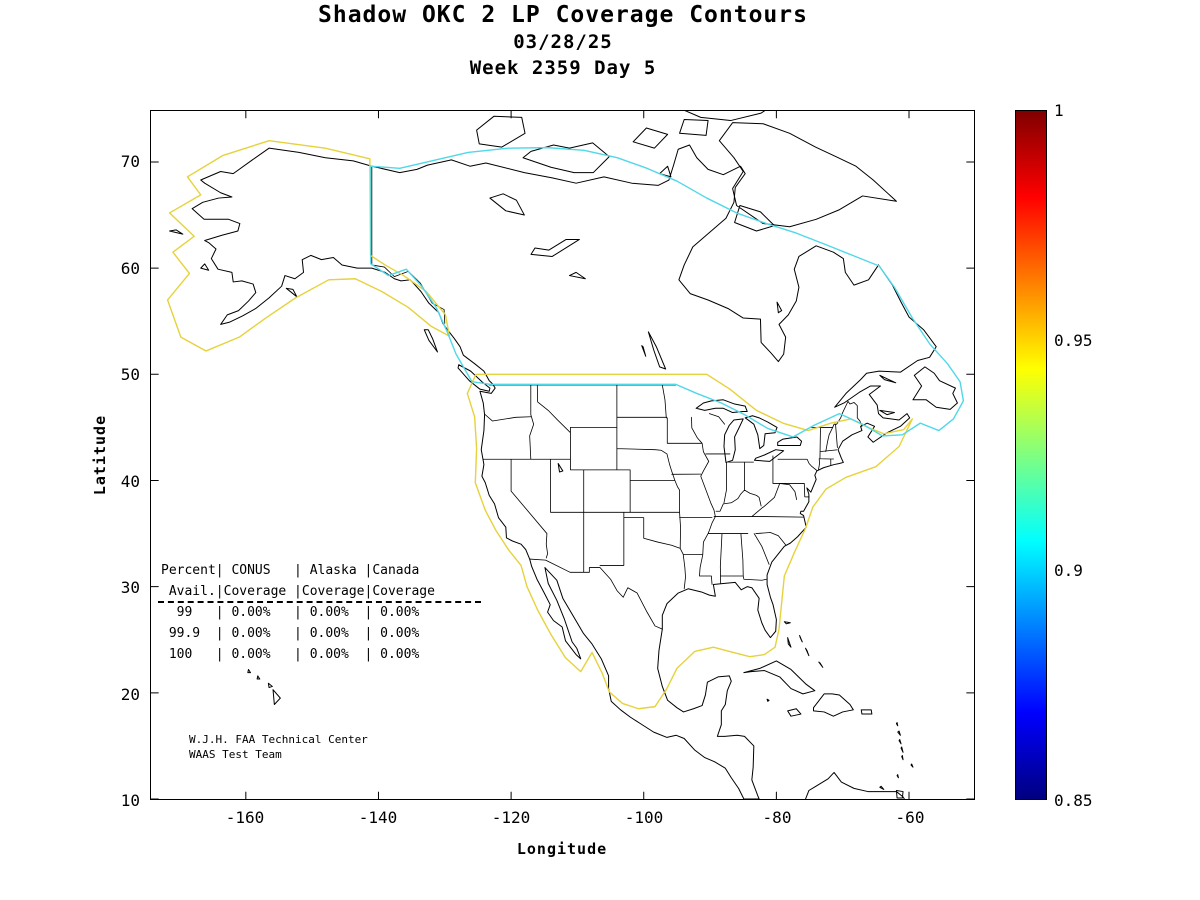 The image size is (1200, 900). What do you see at coordinates (290, 612) in the screenshot?
I see `coverage-table-row-99: 99 | 0.00% | 0.00% | 0.00%` at bounding box center [290, 612].